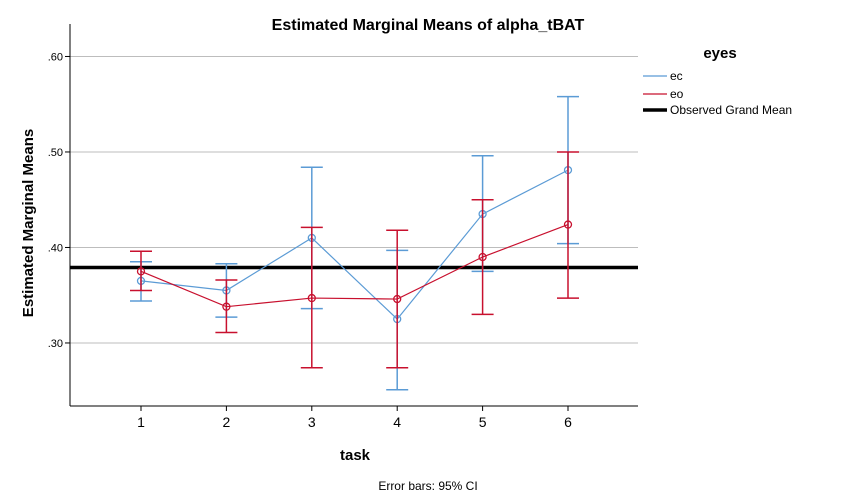 The image size is (854, 504). I want to click on y-axis-title: Estimated Marginal Means, so click(28, 223).